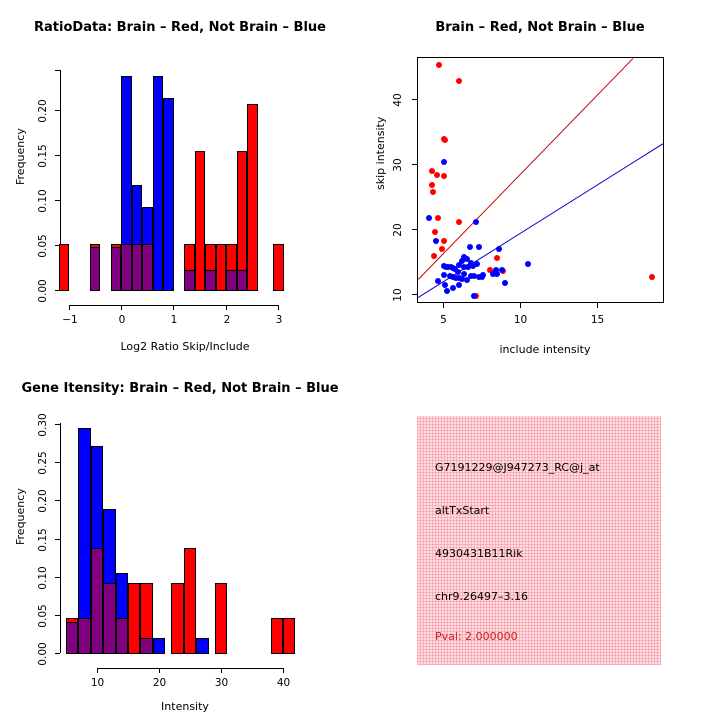 This screenshot has height=720, width=720. What do you see at coordinates (476, 636) in the screenshot?
I see `info-pval: Pval: 2.000000` at bounding box center [476, 636].